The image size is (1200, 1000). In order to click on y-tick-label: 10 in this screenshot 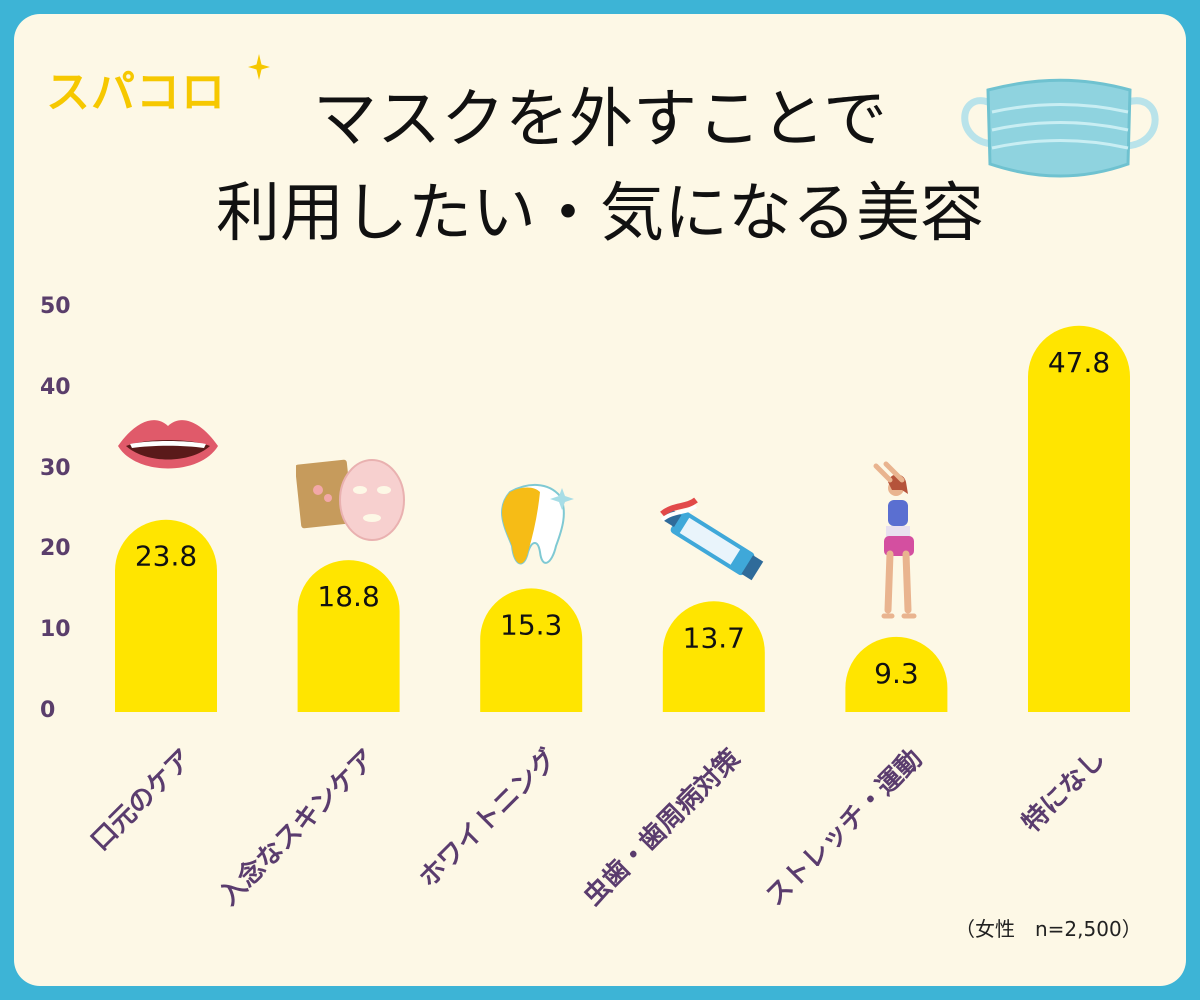, I will do `click(55, 630)`.